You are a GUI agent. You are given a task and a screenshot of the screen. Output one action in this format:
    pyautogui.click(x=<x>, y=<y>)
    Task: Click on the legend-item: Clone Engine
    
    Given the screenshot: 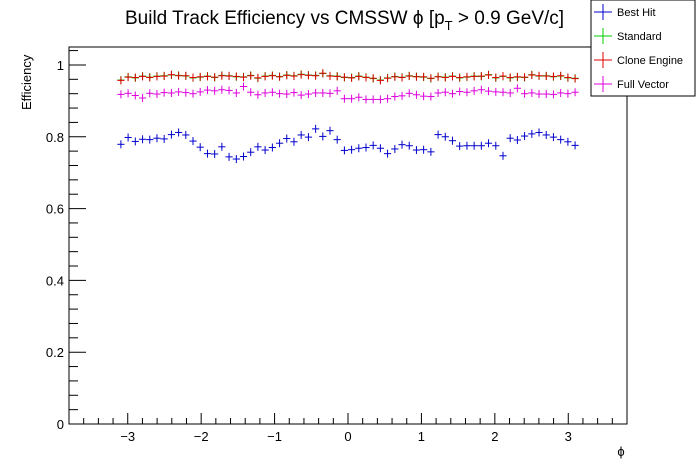 What is the action you would take?
    pyautogui.click(x=638, y=60)
    